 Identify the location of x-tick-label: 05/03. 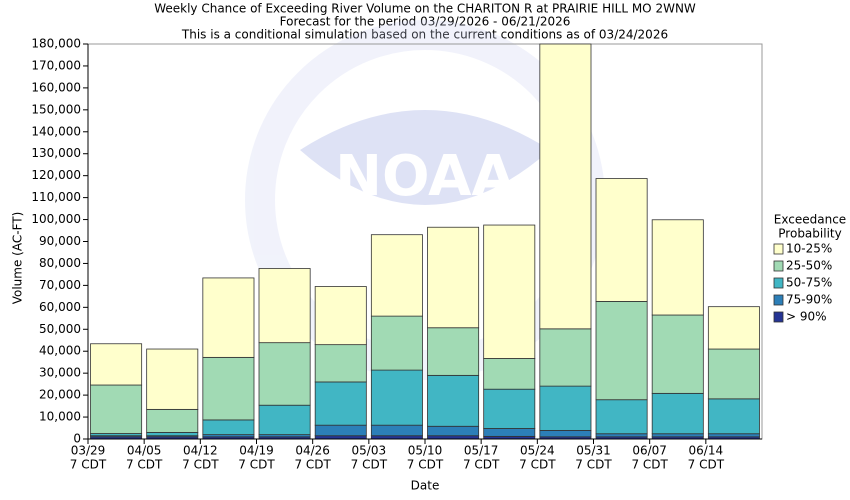
(369, 451).